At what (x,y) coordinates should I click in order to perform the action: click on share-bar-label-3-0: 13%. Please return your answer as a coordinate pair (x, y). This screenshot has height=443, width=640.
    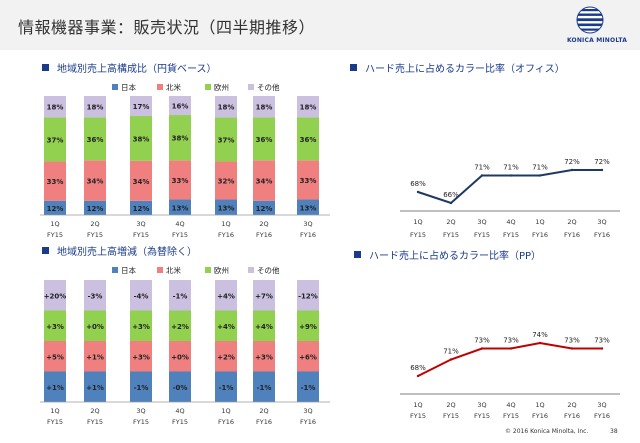
    Looking at the image, I should click on (180, 208).